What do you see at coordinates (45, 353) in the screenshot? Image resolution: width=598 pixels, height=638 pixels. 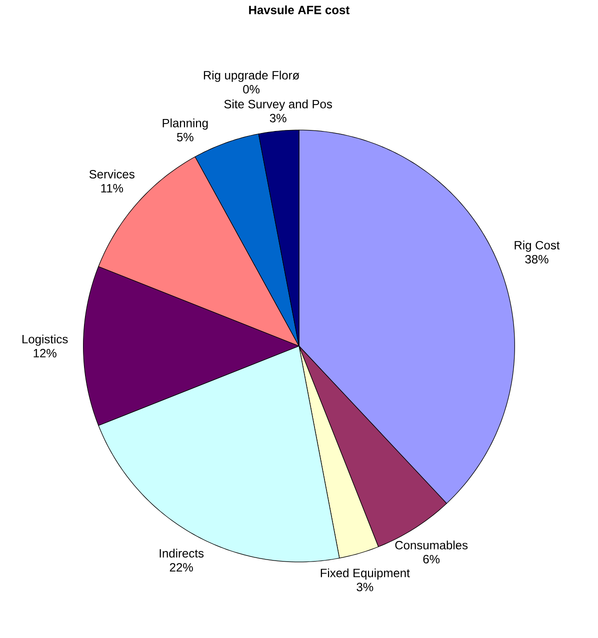 I see `data-label: 12%` at bounding box center [45, 353].